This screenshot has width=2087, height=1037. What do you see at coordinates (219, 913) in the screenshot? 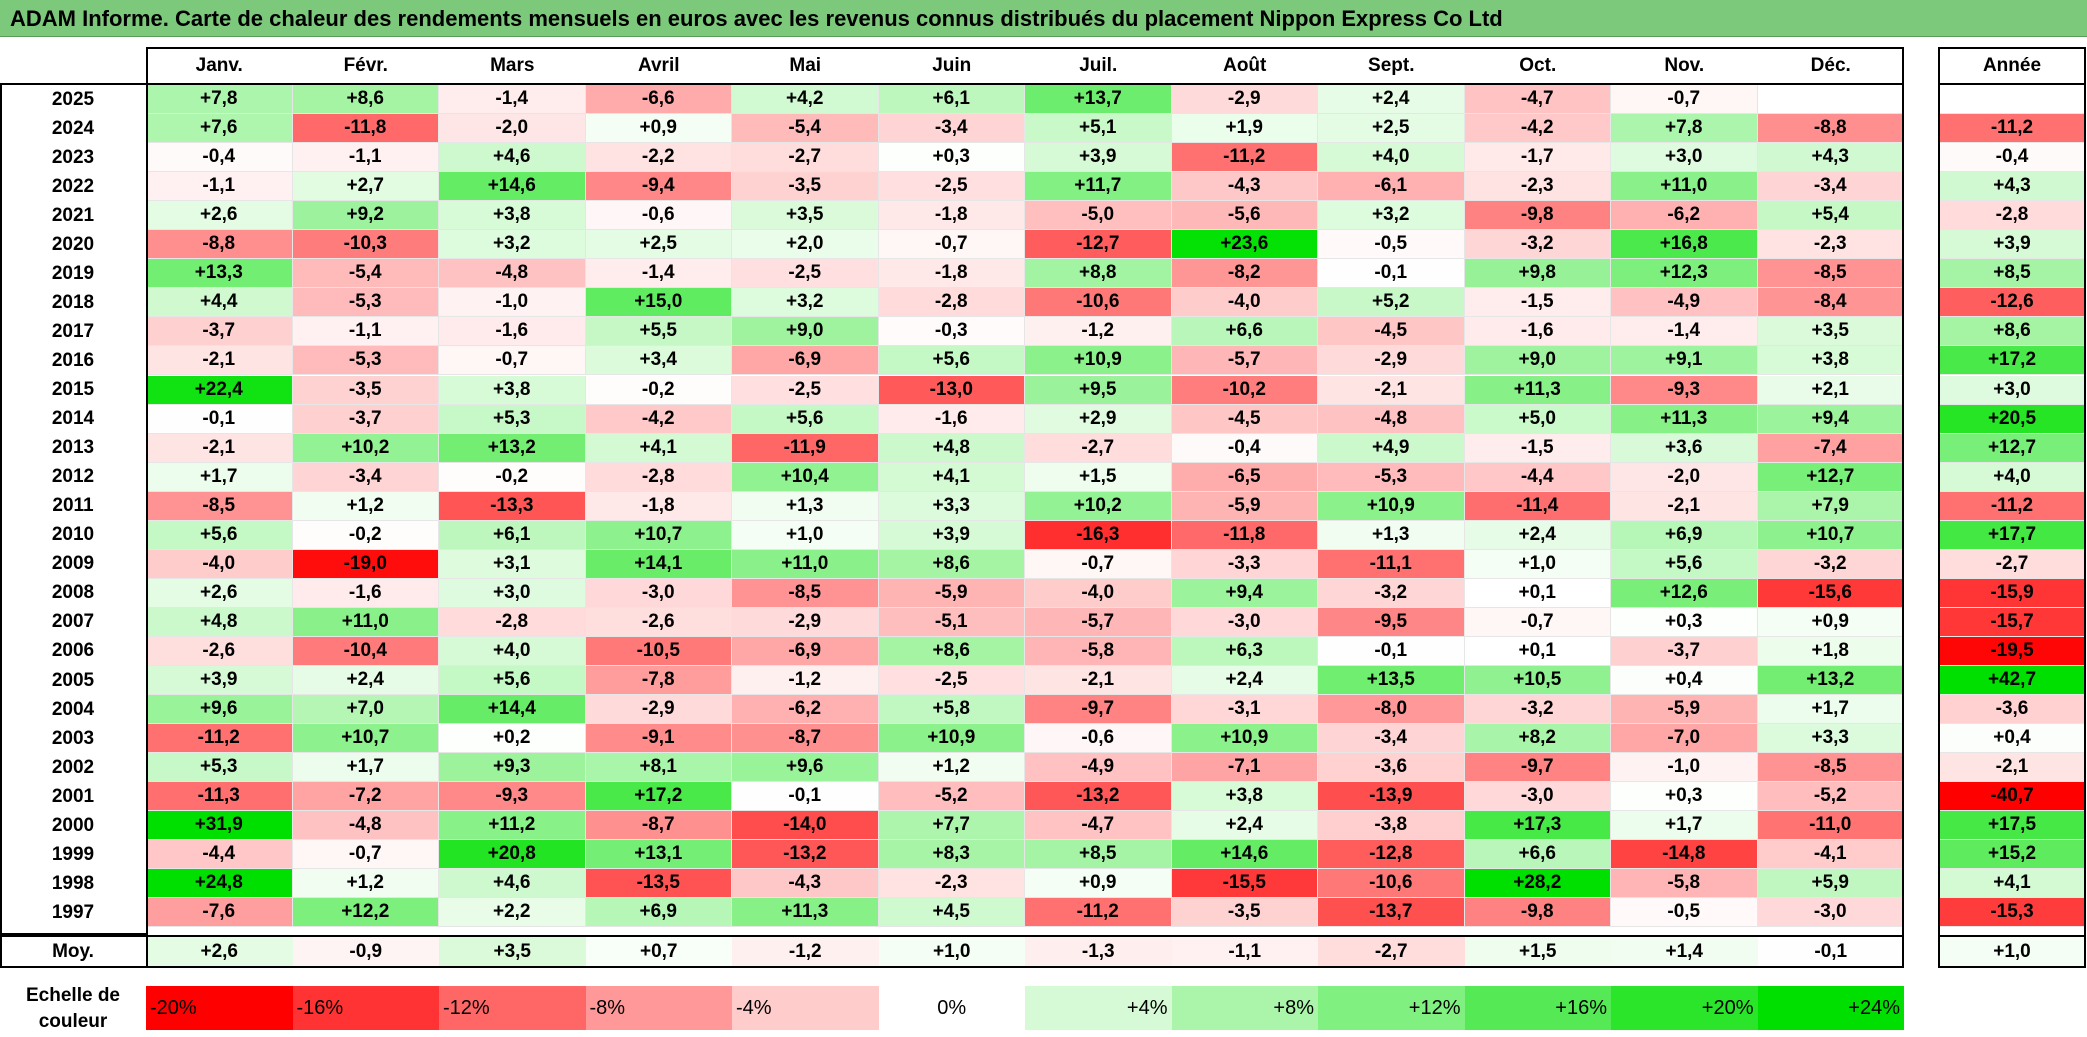
I see `heatmap-cell: -7,6` at bounding box center [219, 913].